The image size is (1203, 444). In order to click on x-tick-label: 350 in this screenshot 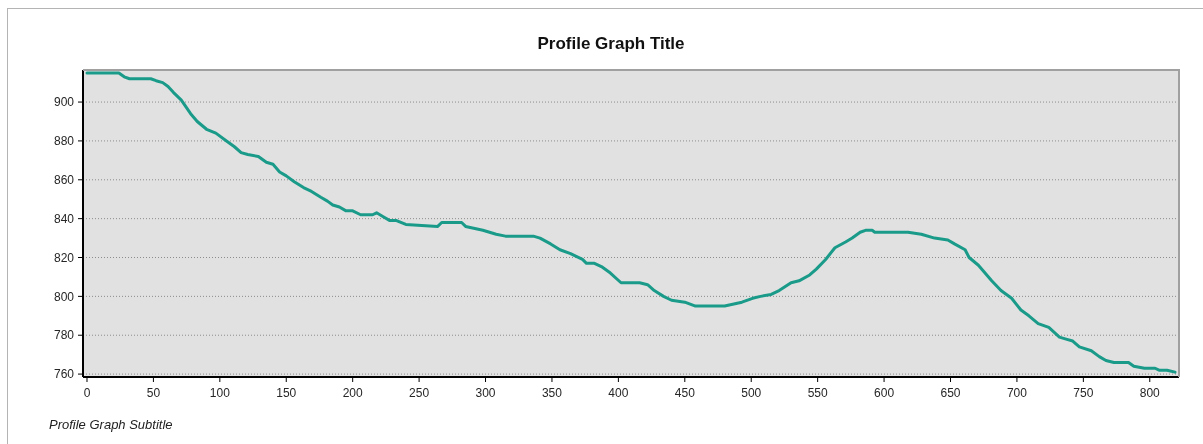, I will do `click(552, 392)`.